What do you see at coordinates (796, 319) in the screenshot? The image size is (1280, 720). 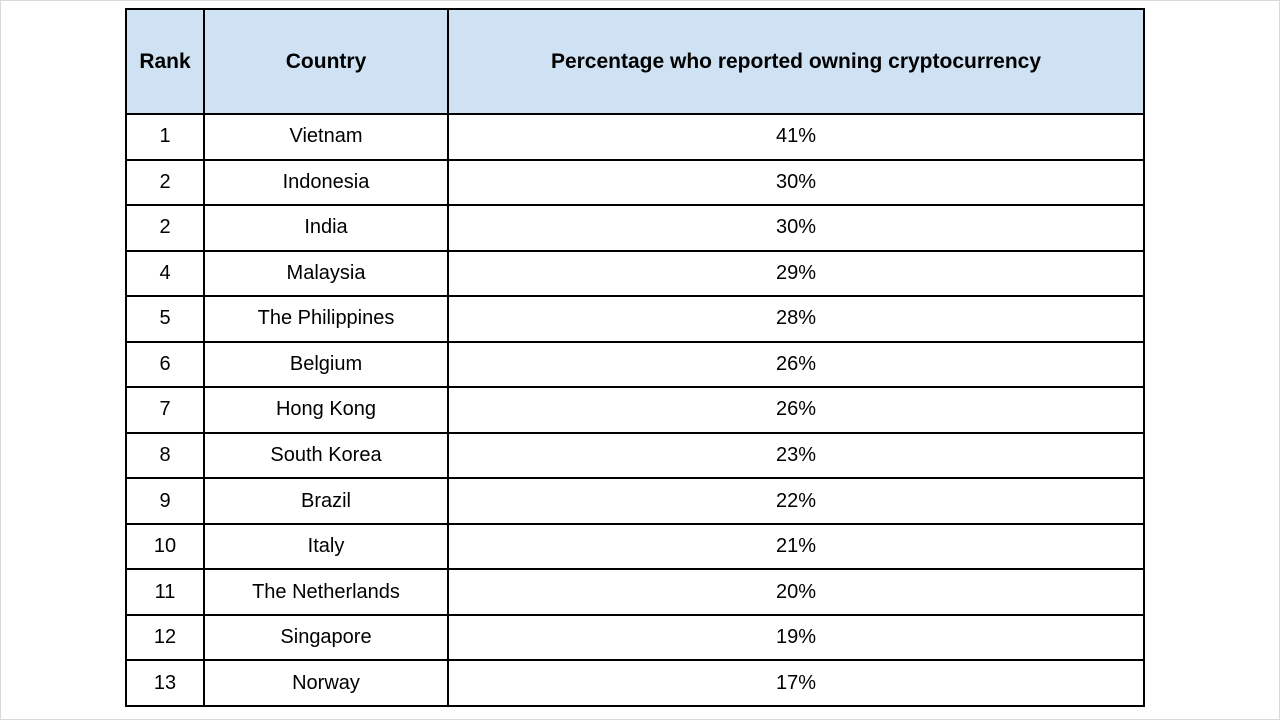 I see `percentage-cell: 28%` at bounding box center [796, 319].